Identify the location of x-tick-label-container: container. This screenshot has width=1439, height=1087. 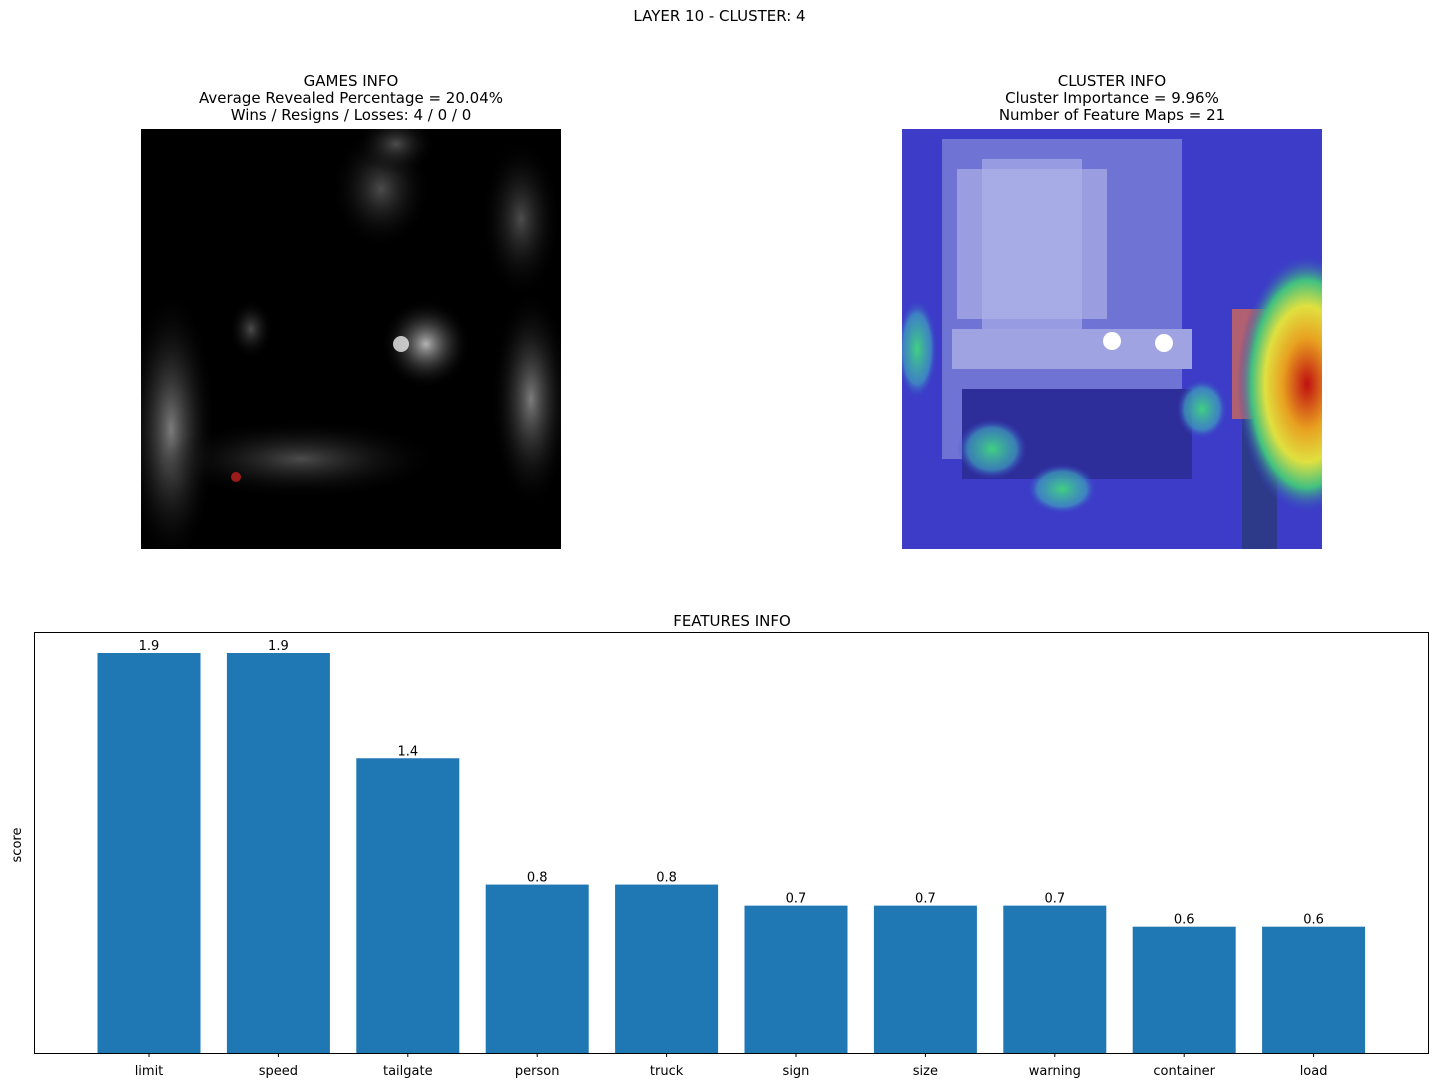
(1184, 1071).